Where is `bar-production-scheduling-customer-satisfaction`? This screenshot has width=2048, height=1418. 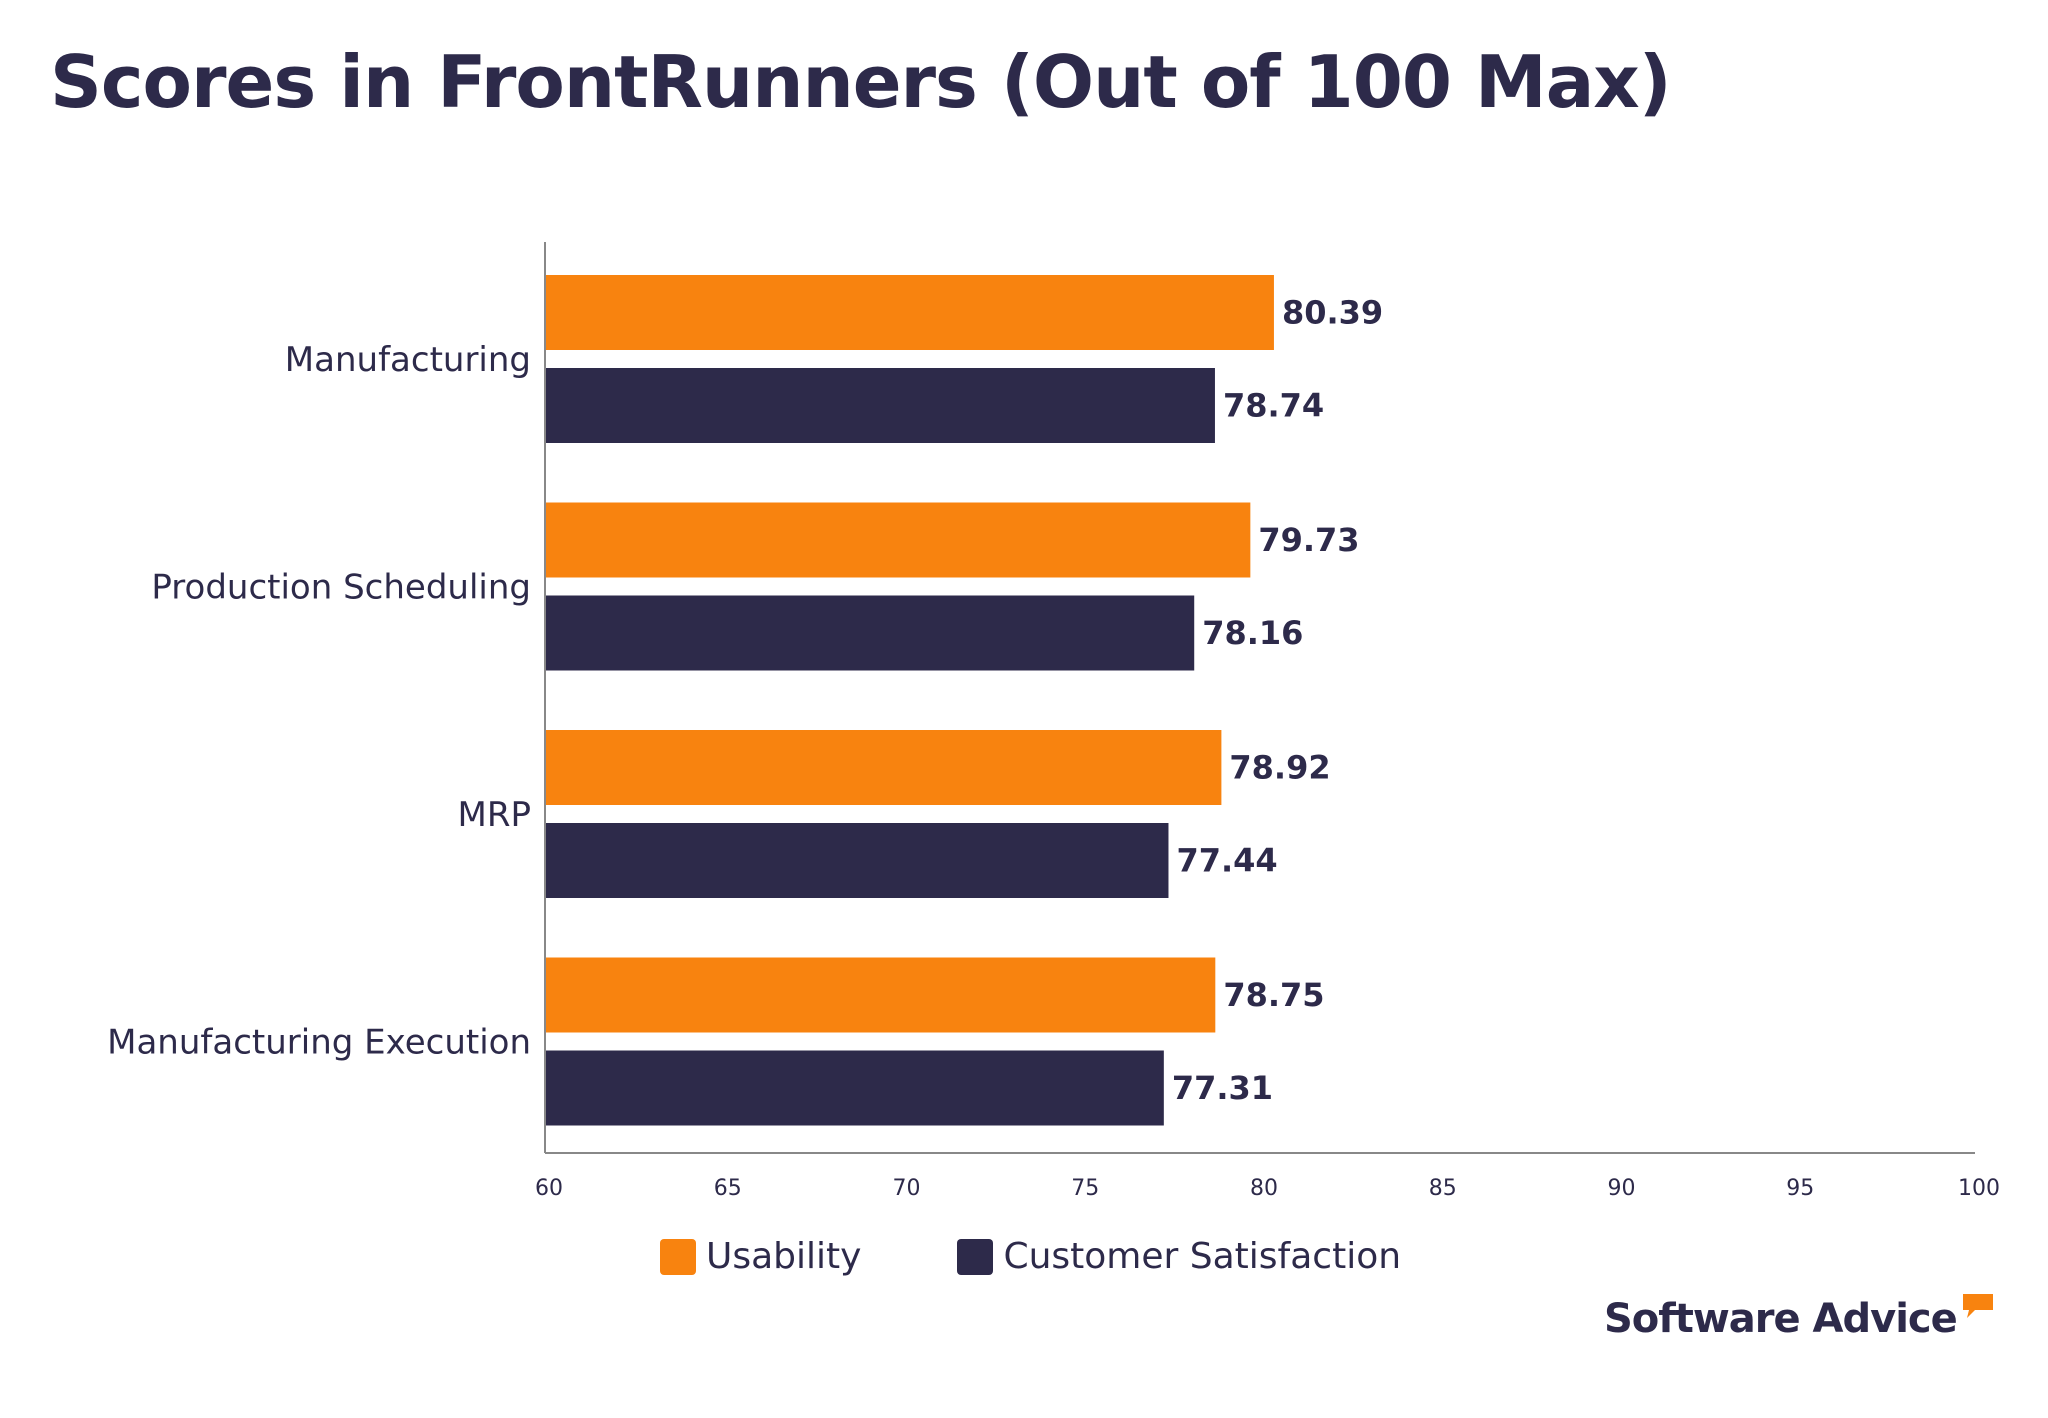 bar-production-scheduling-customer-satisfaction is located at coordinates (870, 633).